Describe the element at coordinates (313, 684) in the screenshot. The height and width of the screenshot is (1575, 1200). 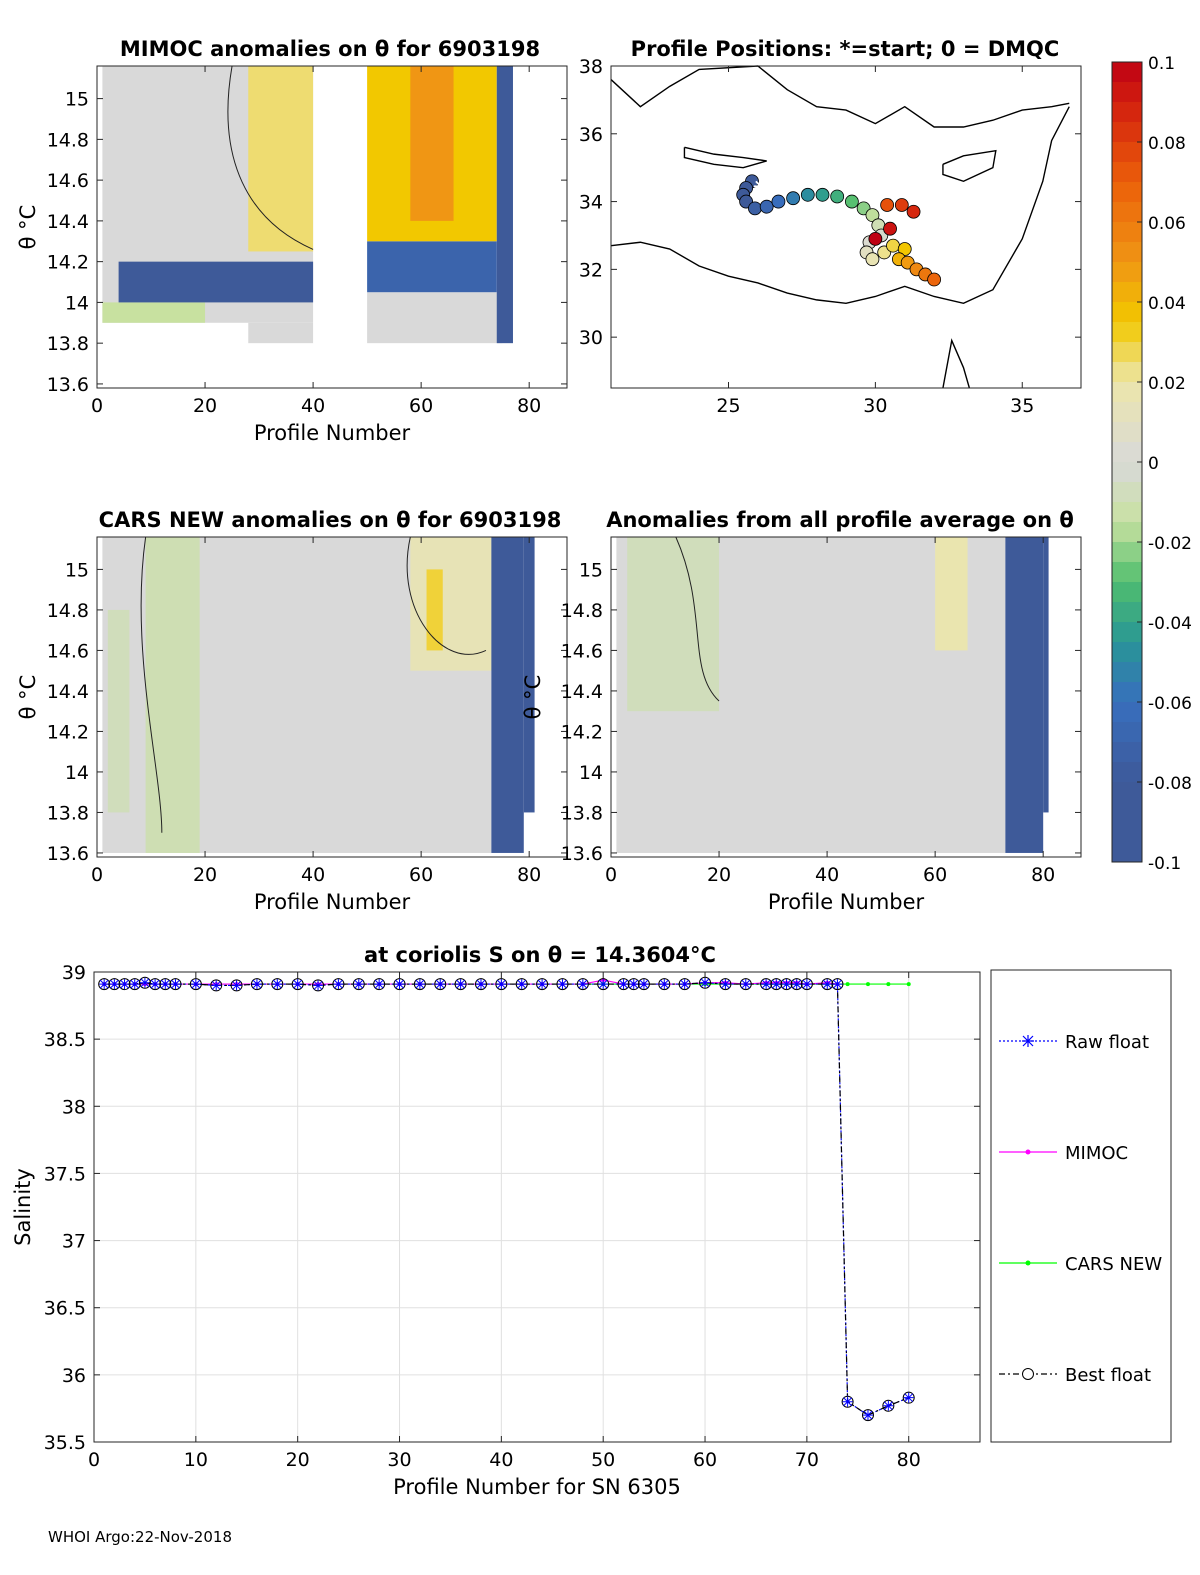
I see `cars-contours` at that location.